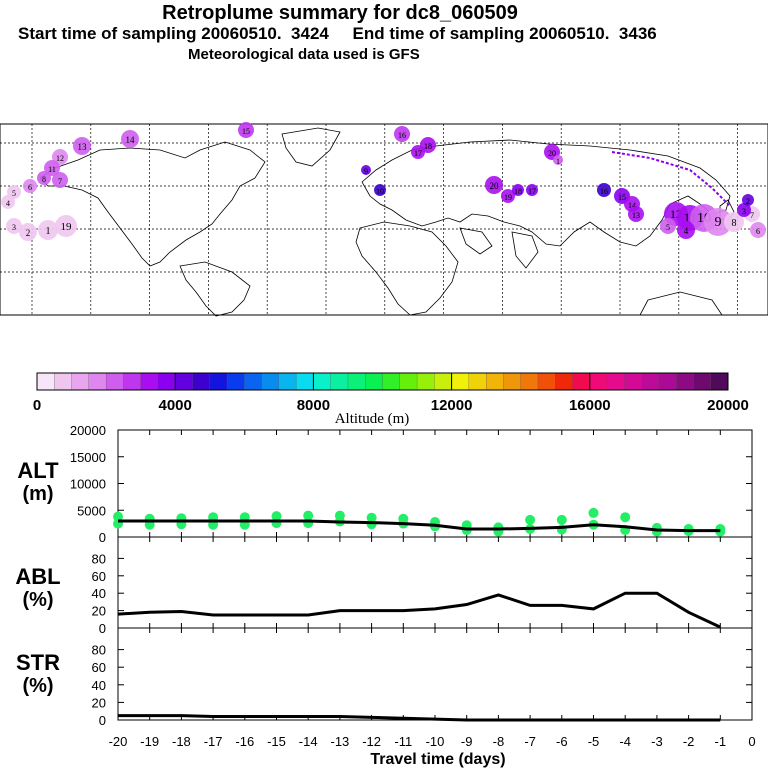 The width and height of the screenshot is (768, 768). Describe the element at coordinates (625, 741) in the screenshot. I see `x-tick-label: -4` at that location.